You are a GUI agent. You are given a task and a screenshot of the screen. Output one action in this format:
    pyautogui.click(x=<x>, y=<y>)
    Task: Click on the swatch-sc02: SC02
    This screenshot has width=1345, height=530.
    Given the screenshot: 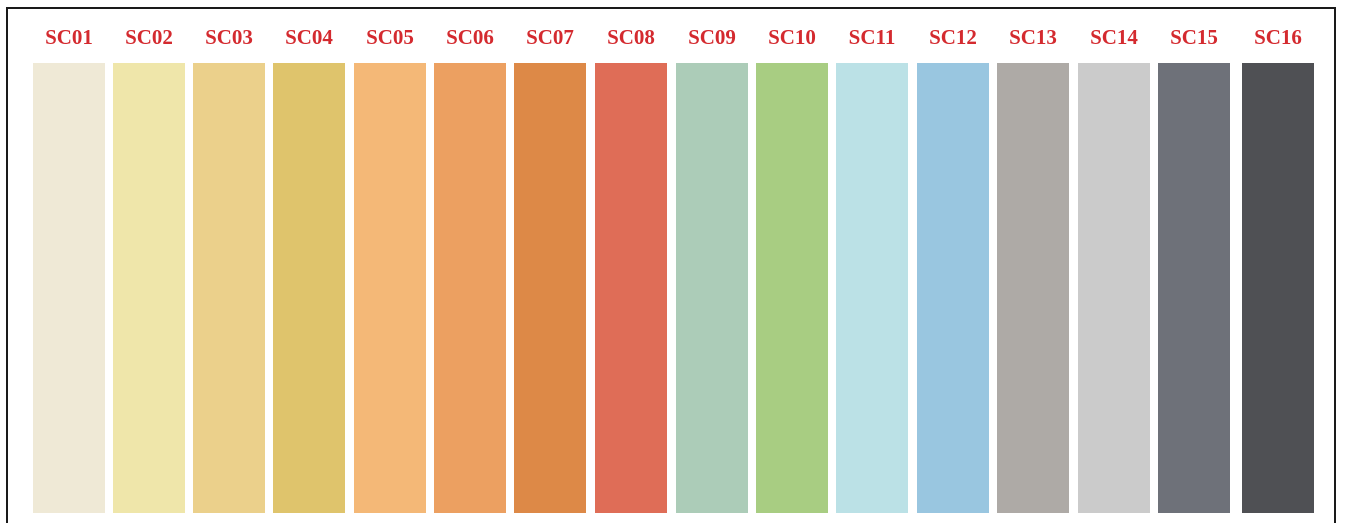 What is the action you would take?
    pyautogui.click(x=149, y=265)
    